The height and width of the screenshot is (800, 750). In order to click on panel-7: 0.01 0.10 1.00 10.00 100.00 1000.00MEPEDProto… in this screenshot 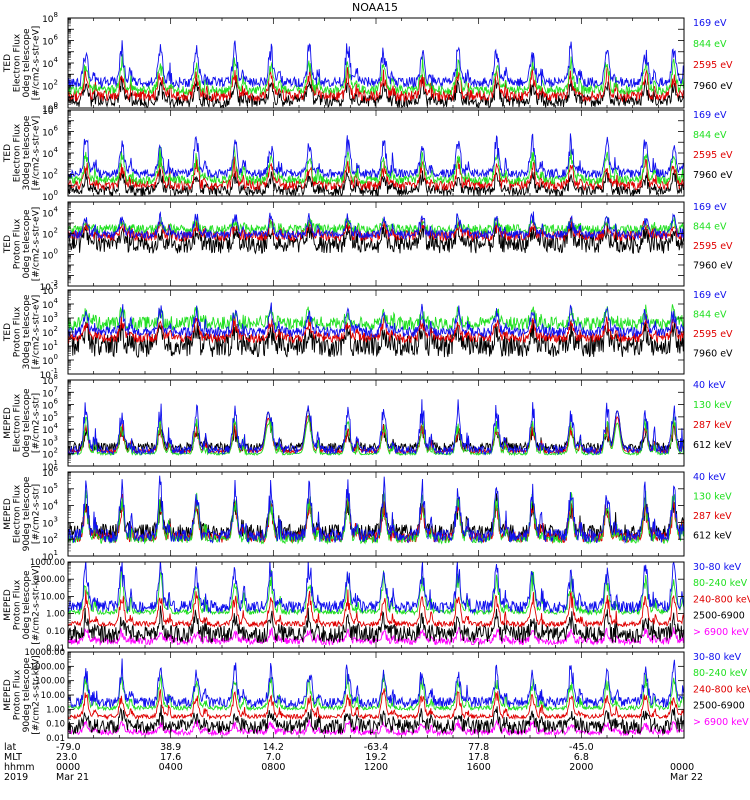, I will do `click(376, 606)`.